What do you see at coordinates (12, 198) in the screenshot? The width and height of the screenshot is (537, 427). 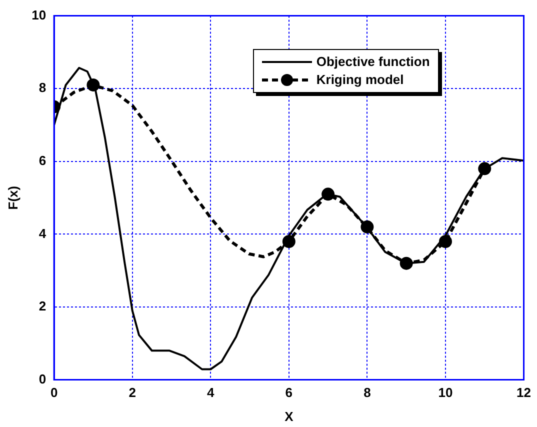 I see `y-axis-title: F(x)` at bounding box center [12, 198].